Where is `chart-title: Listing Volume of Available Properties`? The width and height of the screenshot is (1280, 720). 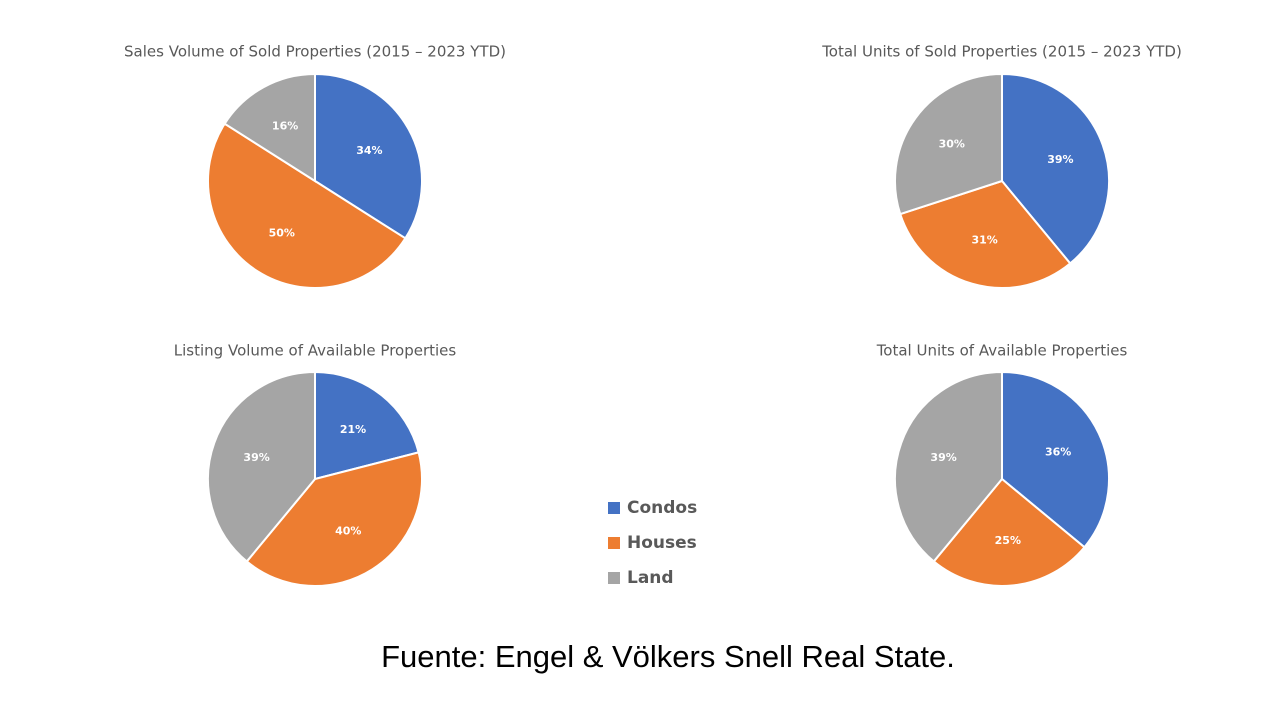 chart-title: Listing Volume of Available Properties is located at coordinates (315, 351).